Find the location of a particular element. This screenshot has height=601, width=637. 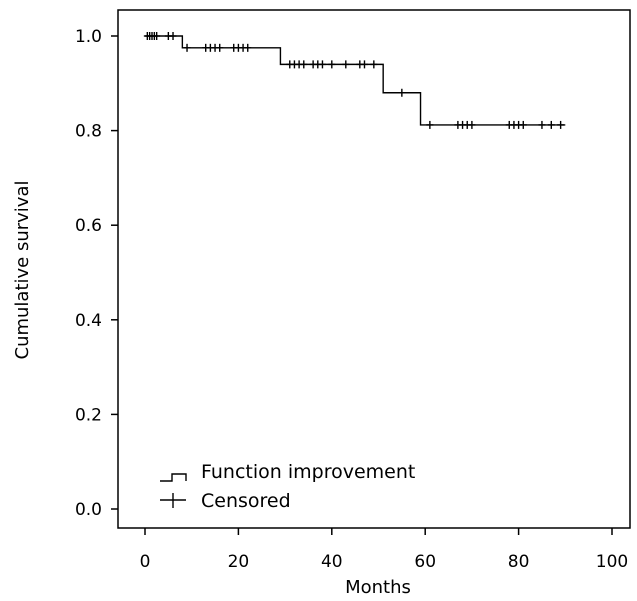

survival-step-line is located at coordinates (355, 80).